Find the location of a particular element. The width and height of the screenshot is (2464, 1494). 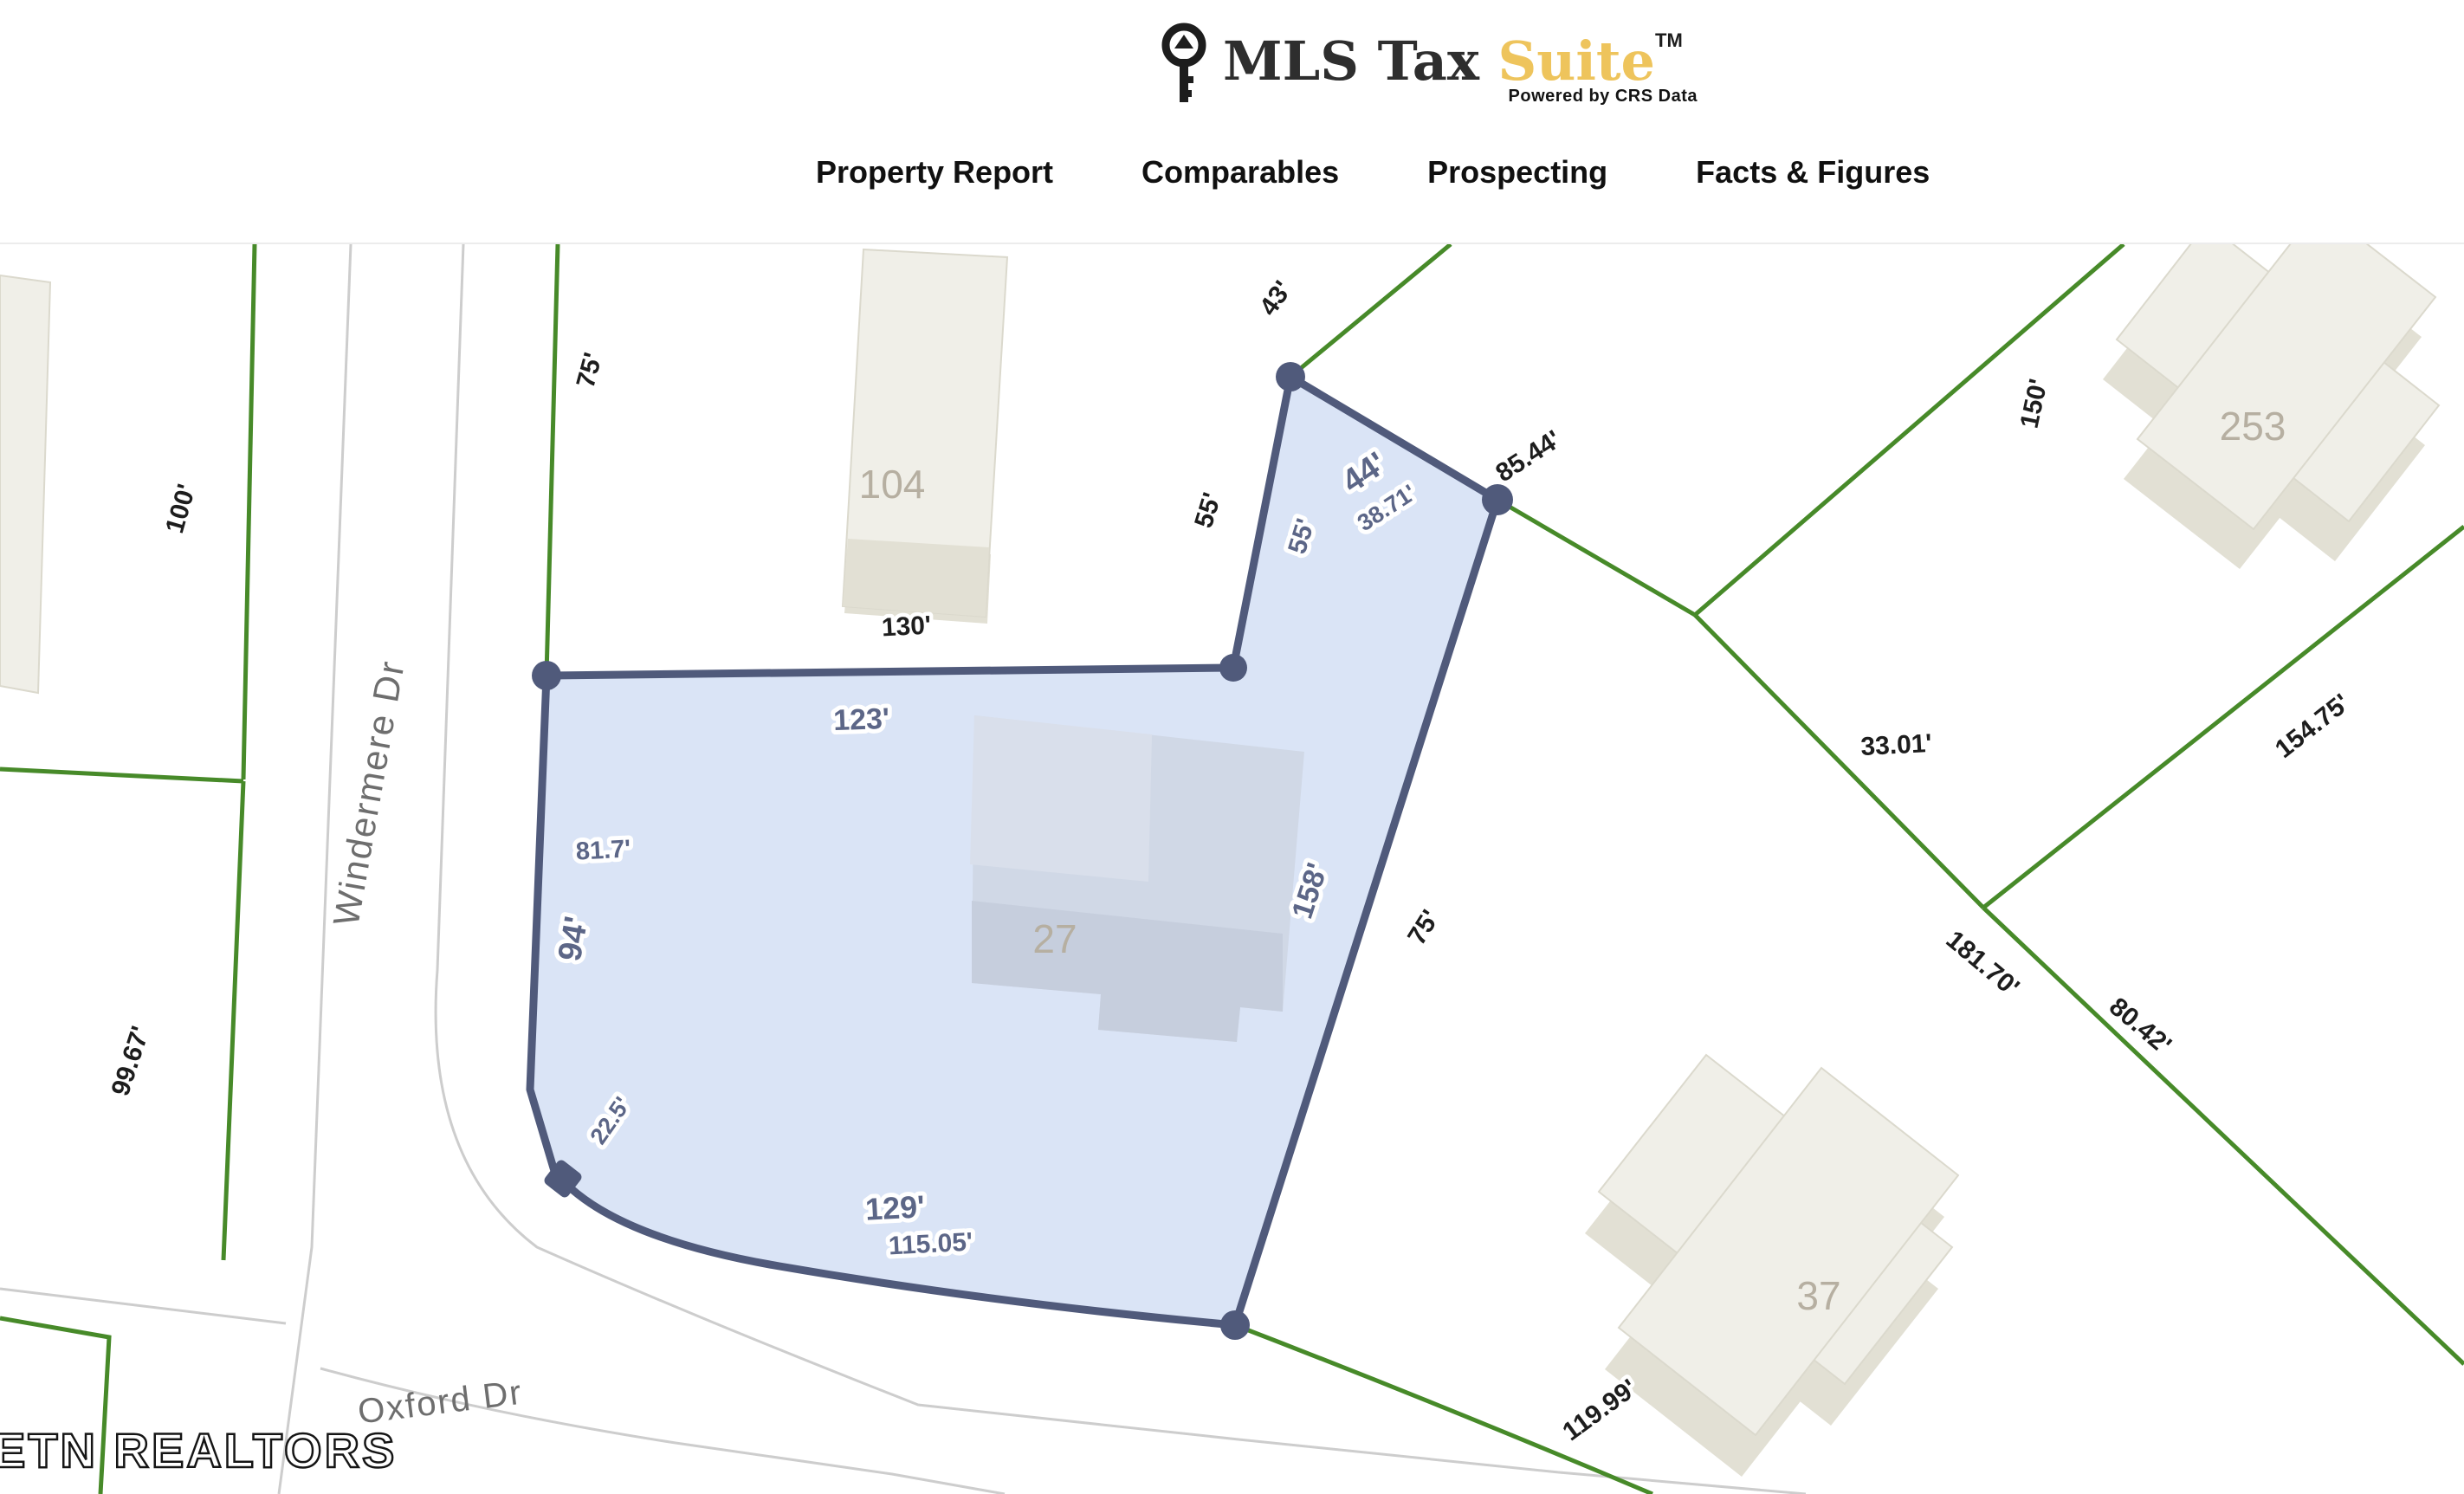

oxford-south-edge is located at coordinates (663, 1430).